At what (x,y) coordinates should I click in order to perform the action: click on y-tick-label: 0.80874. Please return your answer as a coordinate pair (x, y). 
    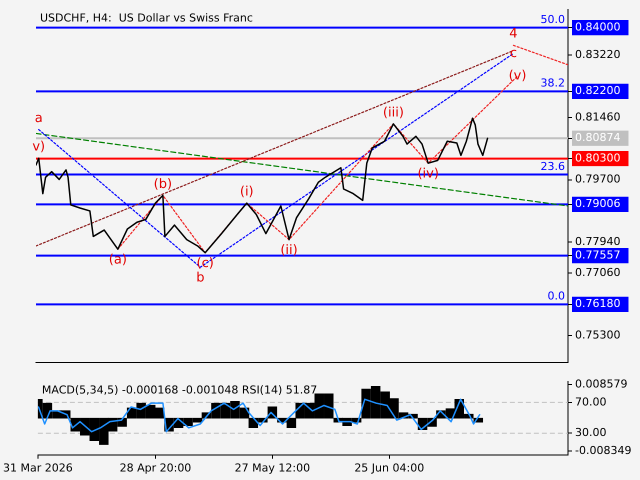
    Looking at the image, I should click on (597, 137).